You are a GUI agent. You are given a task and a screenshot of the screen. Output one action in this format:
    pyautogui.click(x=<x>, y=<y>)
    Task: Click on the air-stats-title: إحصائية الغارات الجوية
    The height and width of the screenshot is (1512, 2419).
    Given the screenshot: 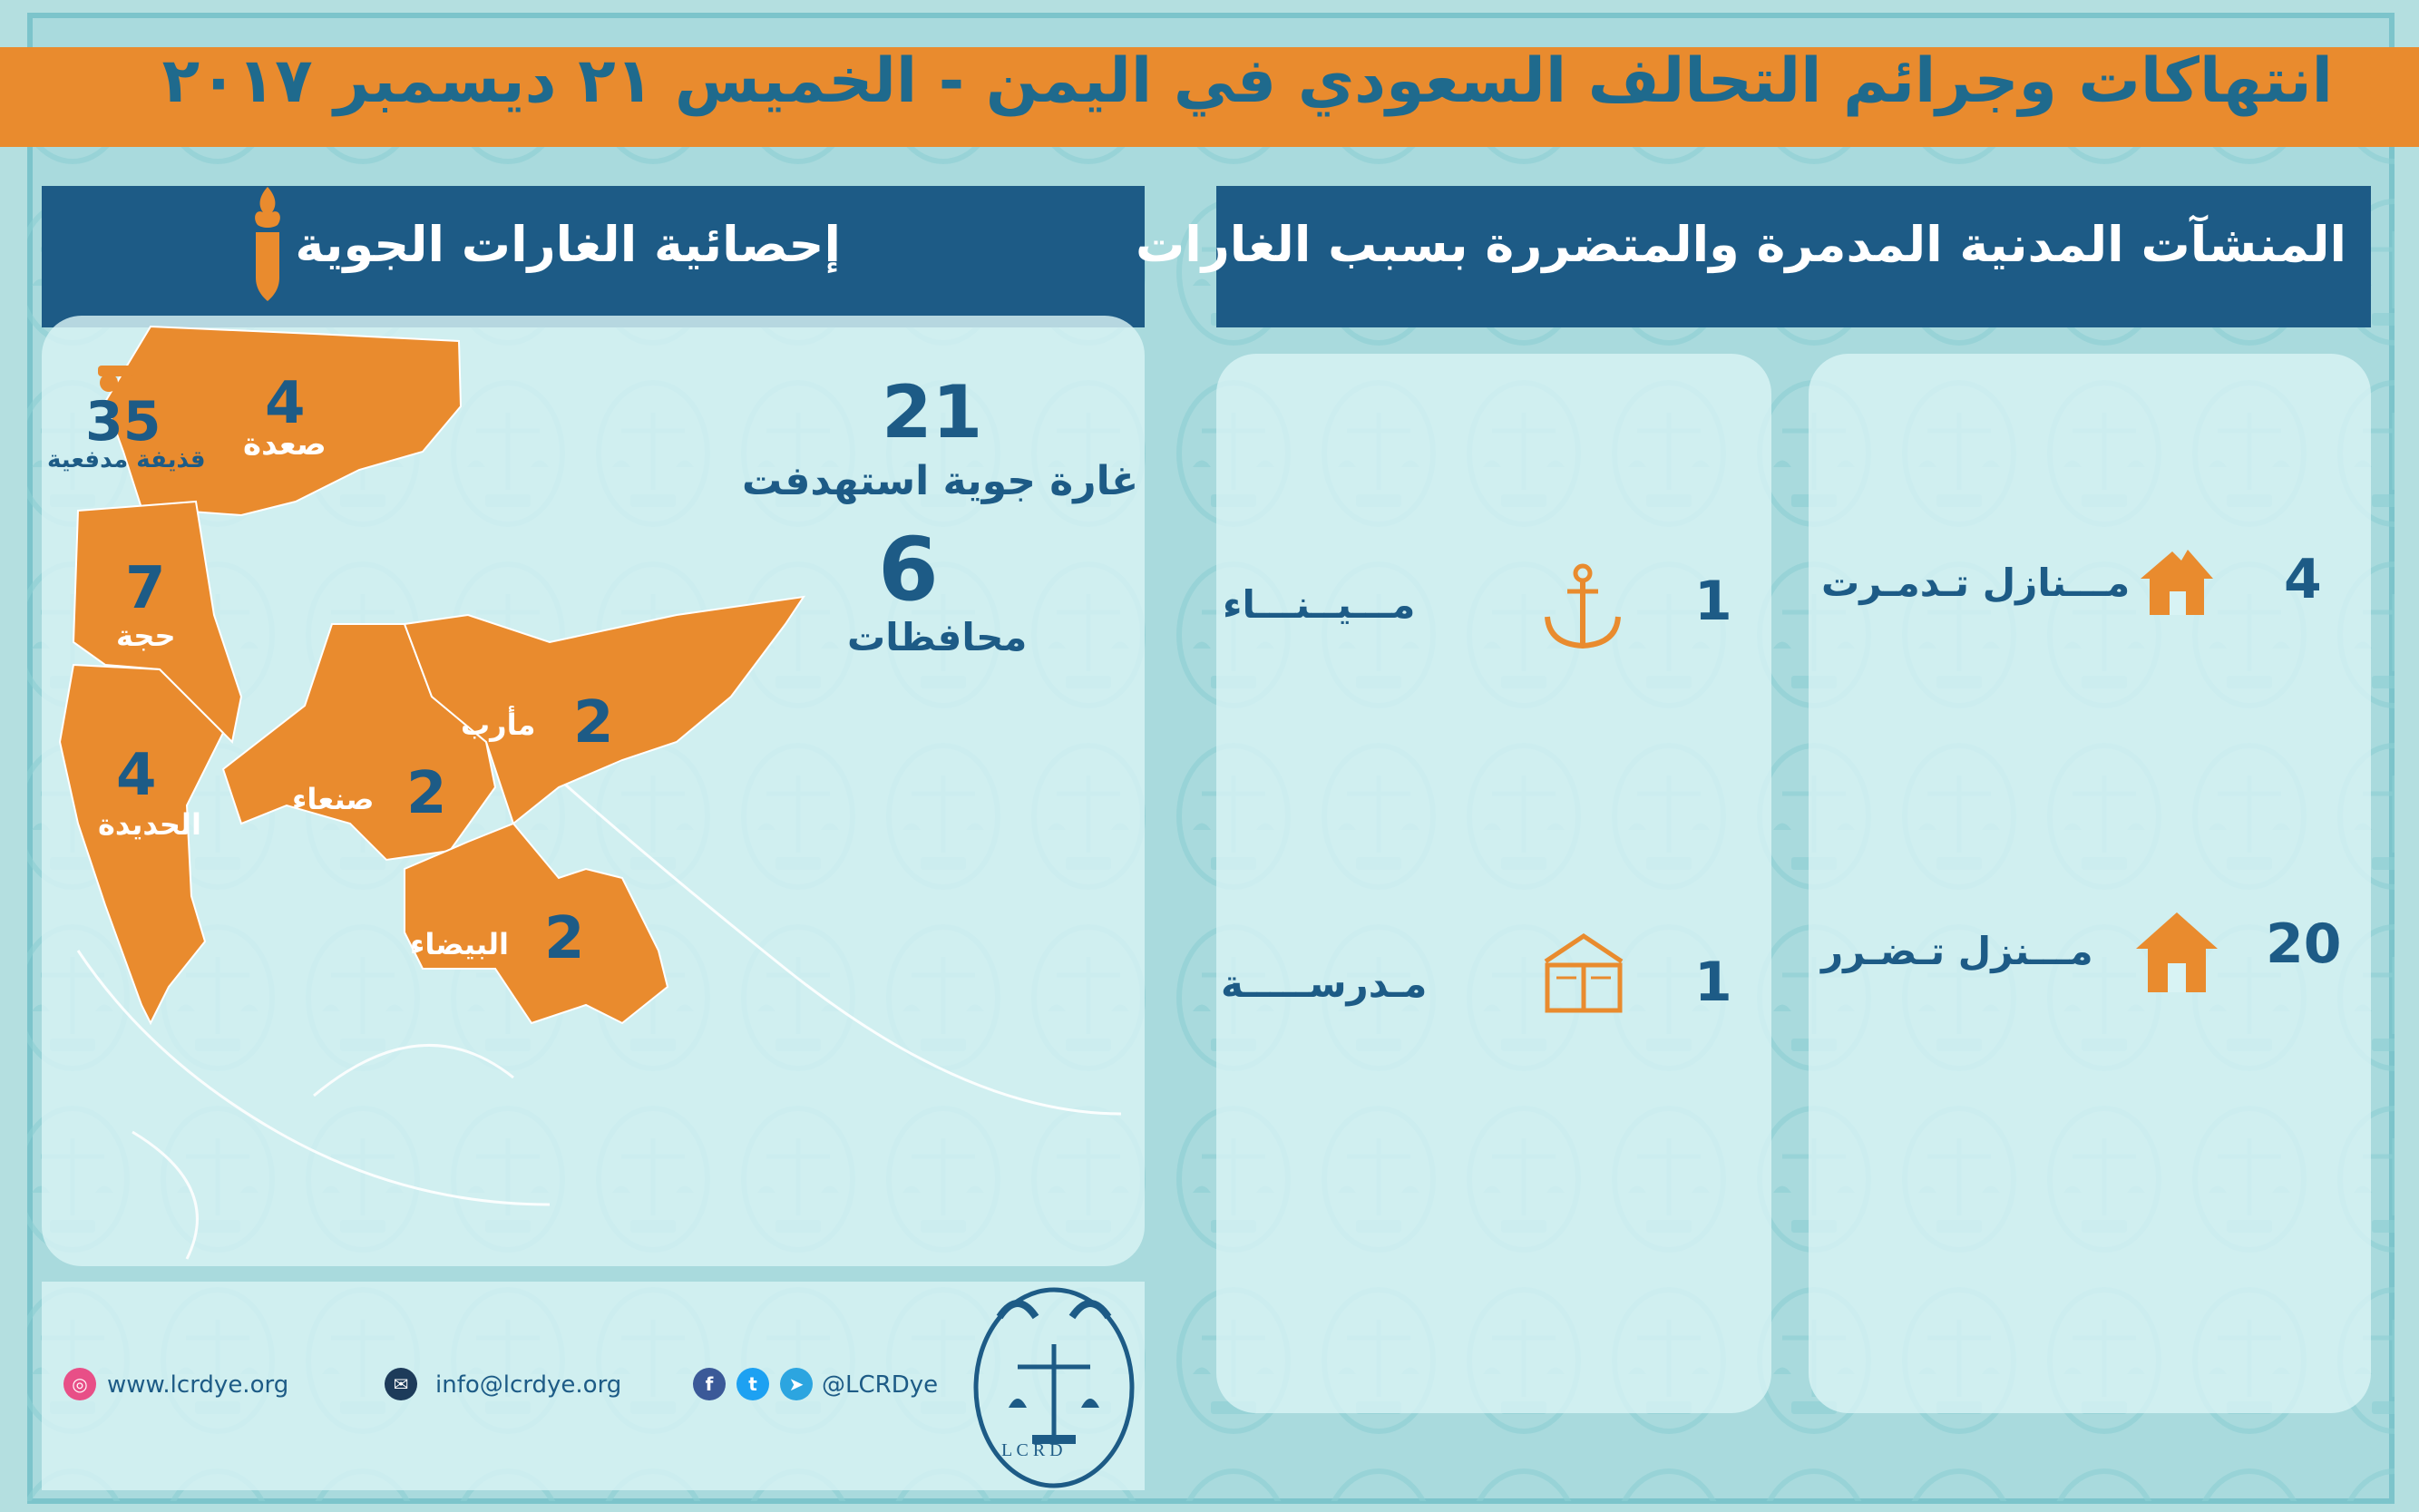 What is the action you would take?
    pyautogui.click(x=568, y=244)
    